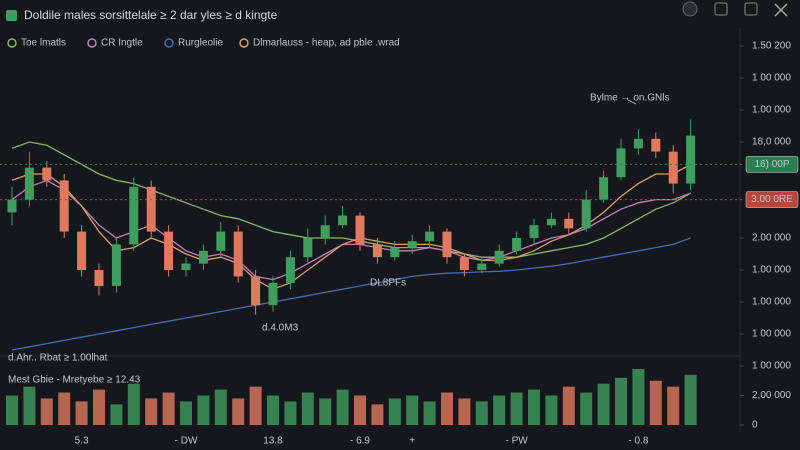 Image resolution: width=800 pixels, height=450 pixels. What do you see at coordinates (632, 102) in the screenshot?
I see `annotation-arrow` at bounding box center [632, 102].